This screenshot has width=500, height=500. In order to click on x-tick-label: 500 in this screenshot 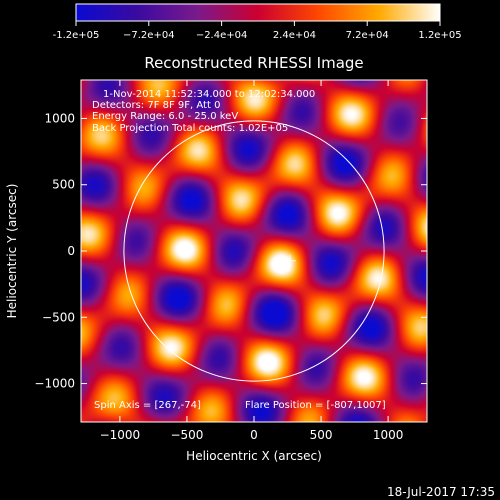, I will do `click(321, 435)`.